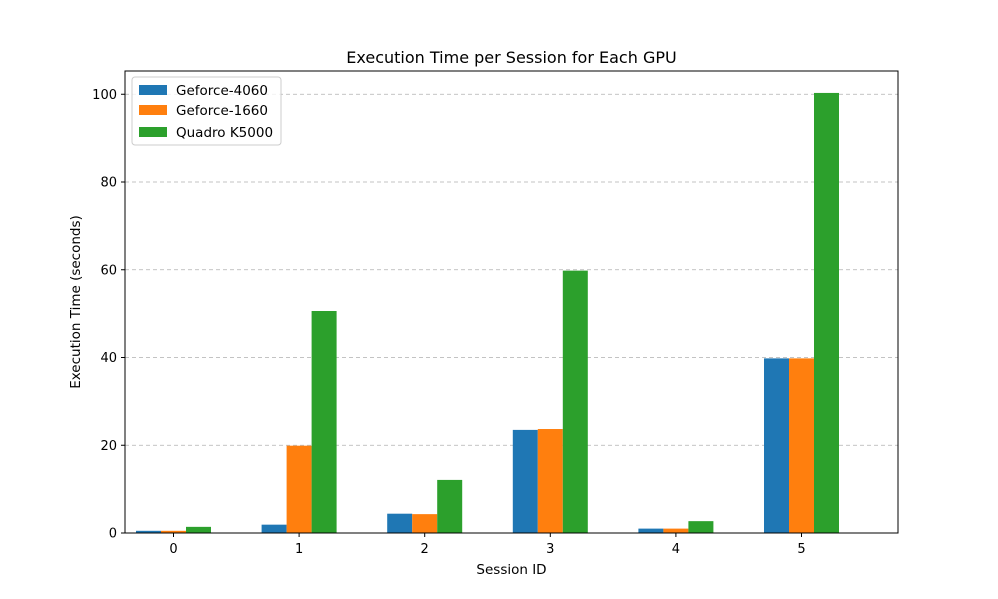  I want to click on legend-frame, so click(206, 111).